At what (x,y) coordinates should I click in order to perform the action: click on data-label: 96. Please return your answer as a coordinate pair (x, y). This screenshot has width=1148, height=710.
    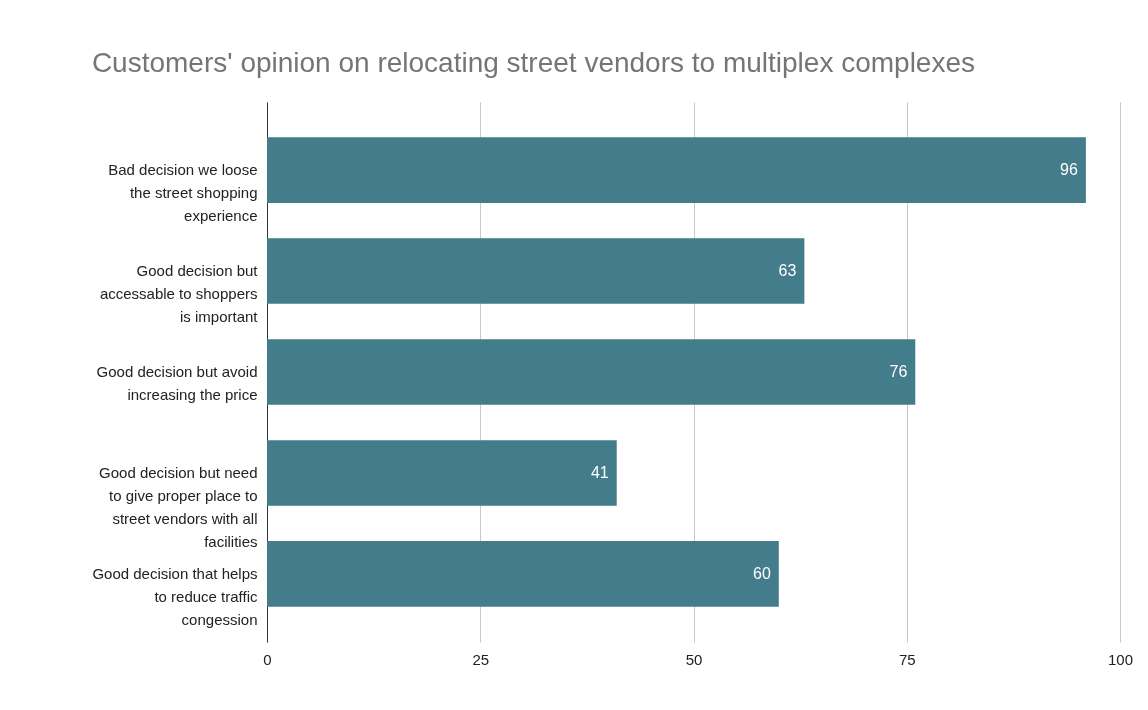
    Looking at the image, I should click on (1069, 170).